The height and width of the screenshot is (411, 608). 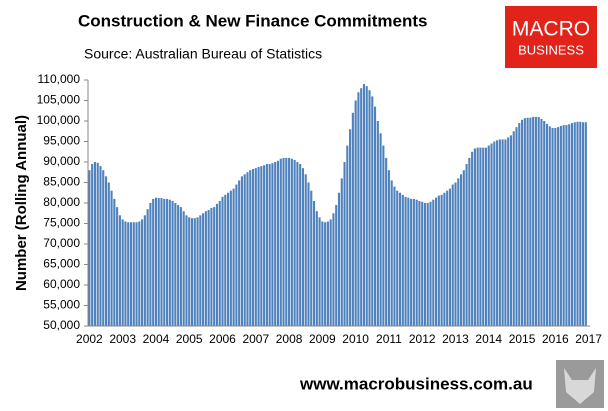 I want to click on y-tick-label: 55,000, so click(x=61, y=305).